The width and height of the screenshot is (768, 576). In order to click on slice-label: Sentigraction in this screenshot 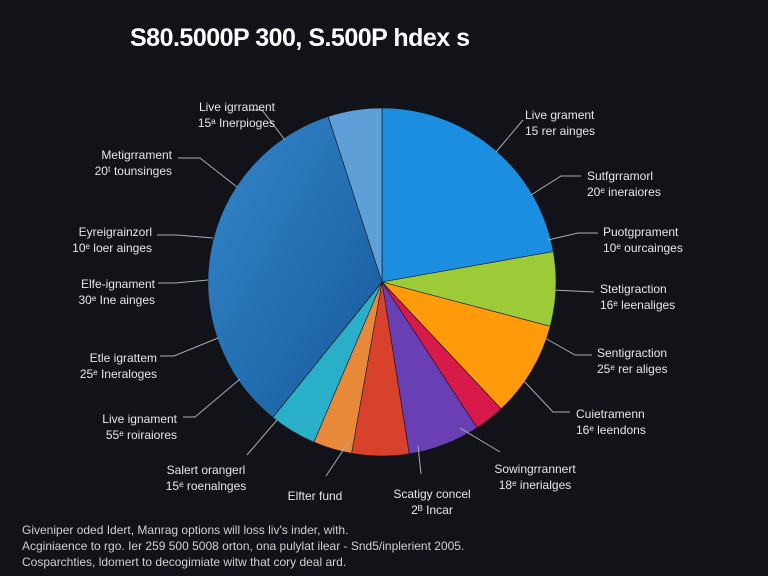, I will do `click(632, 353)`.